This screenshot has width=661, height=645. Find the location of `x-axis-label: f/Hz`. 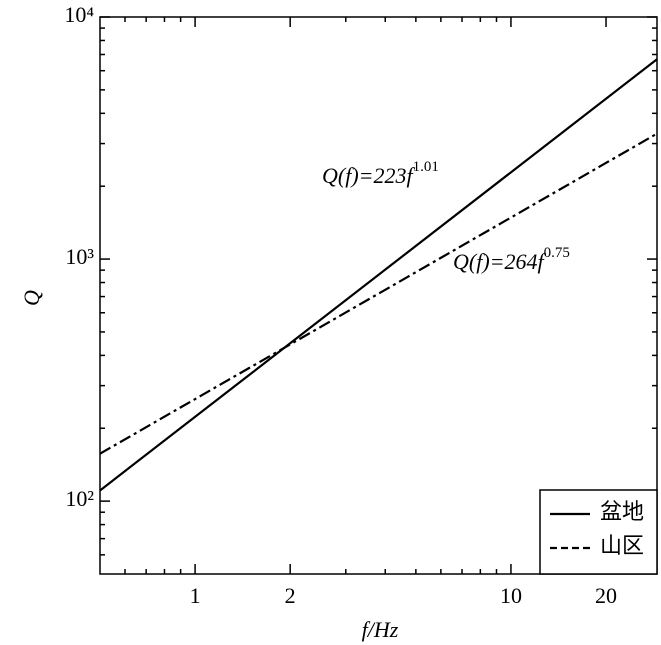

x-axis-label: f/Hz is located at coordinates (380, 629).